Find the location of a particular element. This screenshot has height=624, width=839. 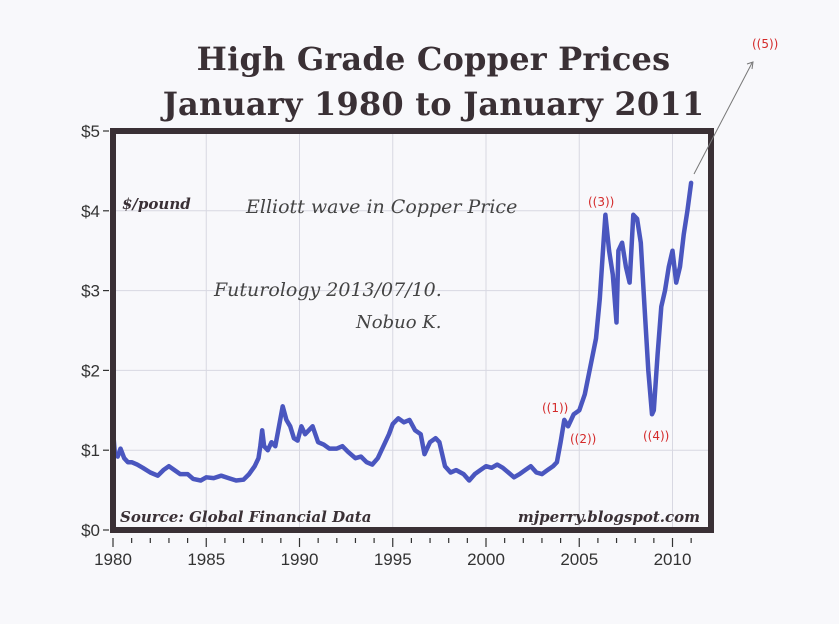

y-axis: $0 $1 $2 $3 $4 $5 is located at coordinates (95, 331).